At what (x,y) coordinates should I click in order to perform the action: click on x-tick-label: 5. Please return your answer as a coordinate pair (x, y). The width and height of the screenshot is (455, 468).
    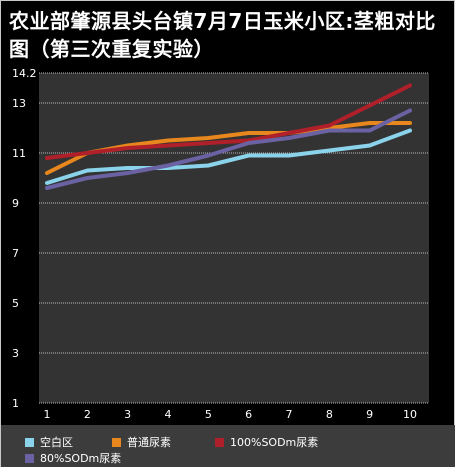
    Looking at the image, I should click on (208, 414).